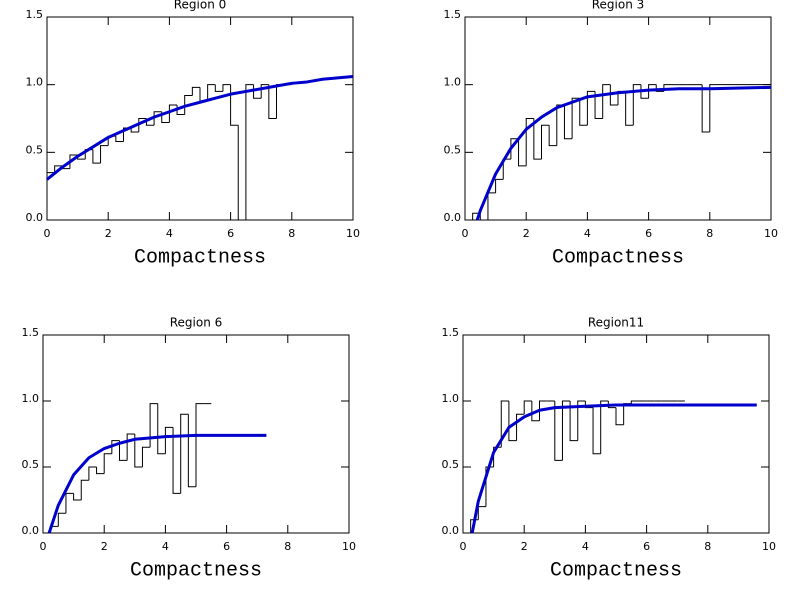  What do you see at coordinates (771, 233) in the screenshot?
I see `x-tick-label: 10` at bounding box center [771, 233].